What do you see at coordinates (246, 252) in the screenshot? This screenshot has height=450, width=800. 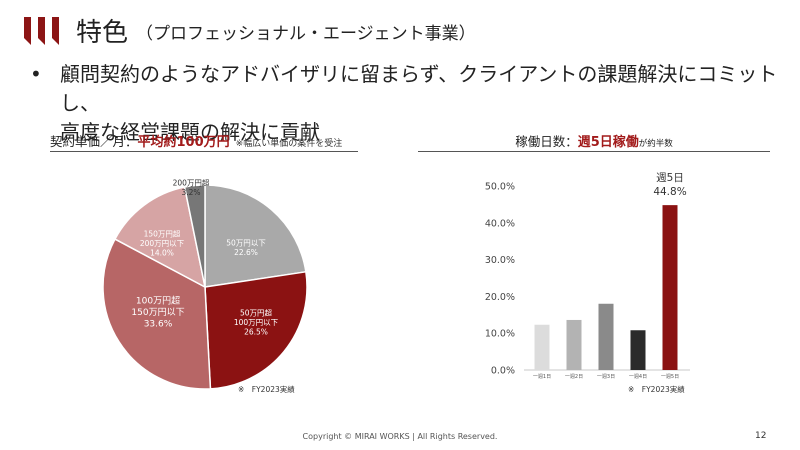 I see `pie-slice-percent: 22.6%` at bounding box center [246, 252].